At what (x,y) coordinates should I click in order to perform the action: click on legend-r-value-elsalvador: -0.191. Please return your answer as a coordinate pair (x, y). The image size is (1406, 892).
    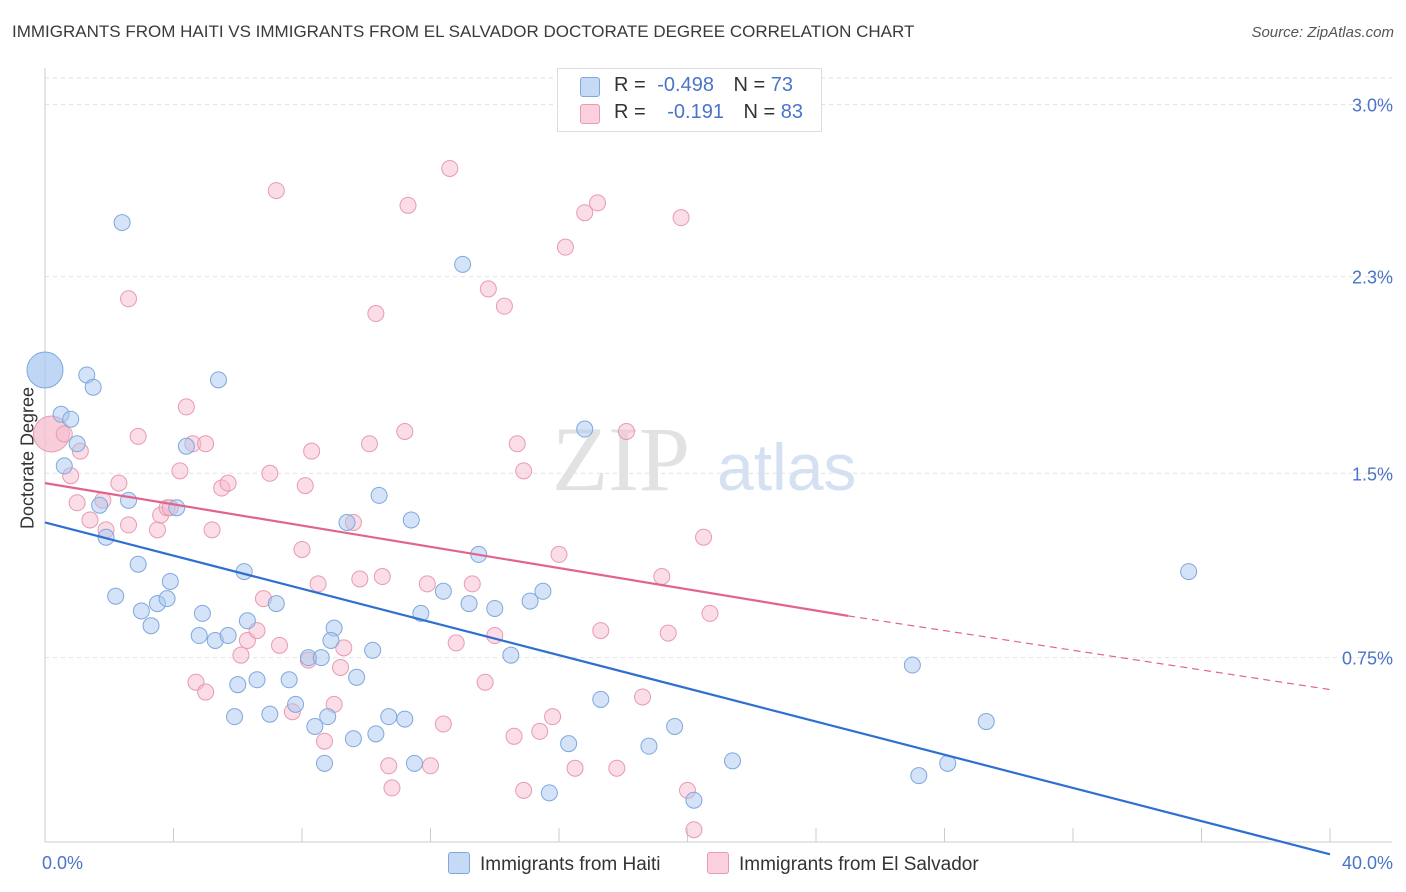
    Looking at the image, I should click on (695, 112).